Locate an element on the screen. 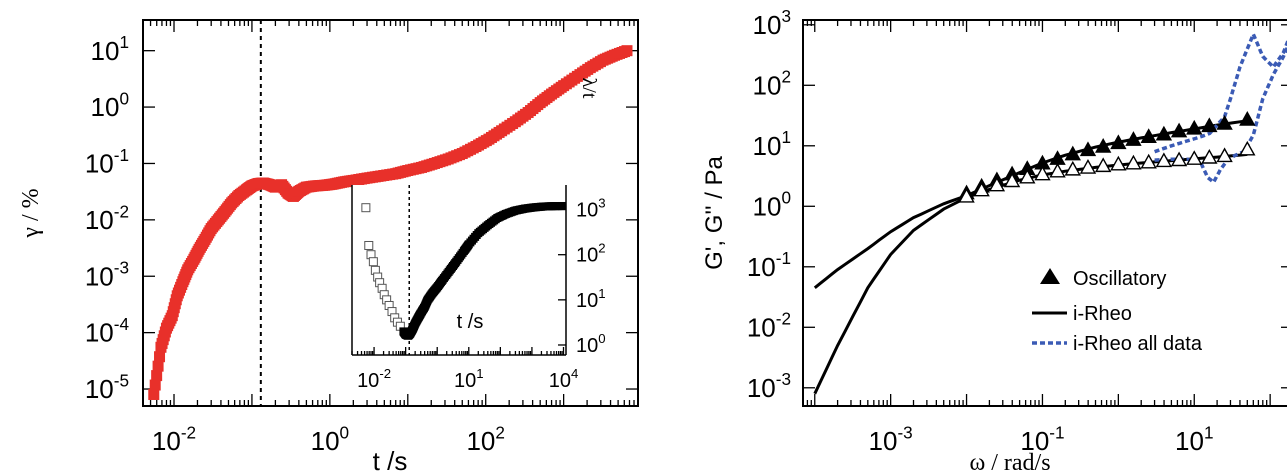 The image size is (1287, 475). x-tick-label: 10² is located at coordinates (485, 439).